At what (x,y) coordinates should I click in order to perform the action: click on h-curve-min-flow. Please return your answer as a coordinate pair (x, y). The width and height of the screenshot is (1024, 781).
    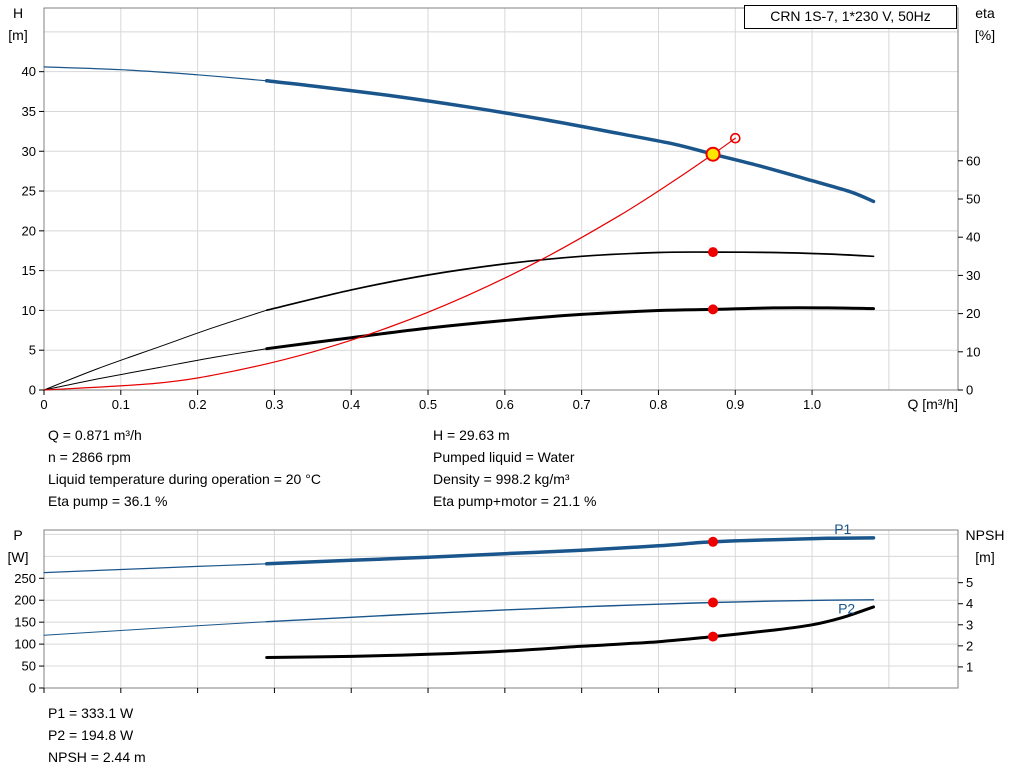
    Looking at the image, I should click on (155, 74).